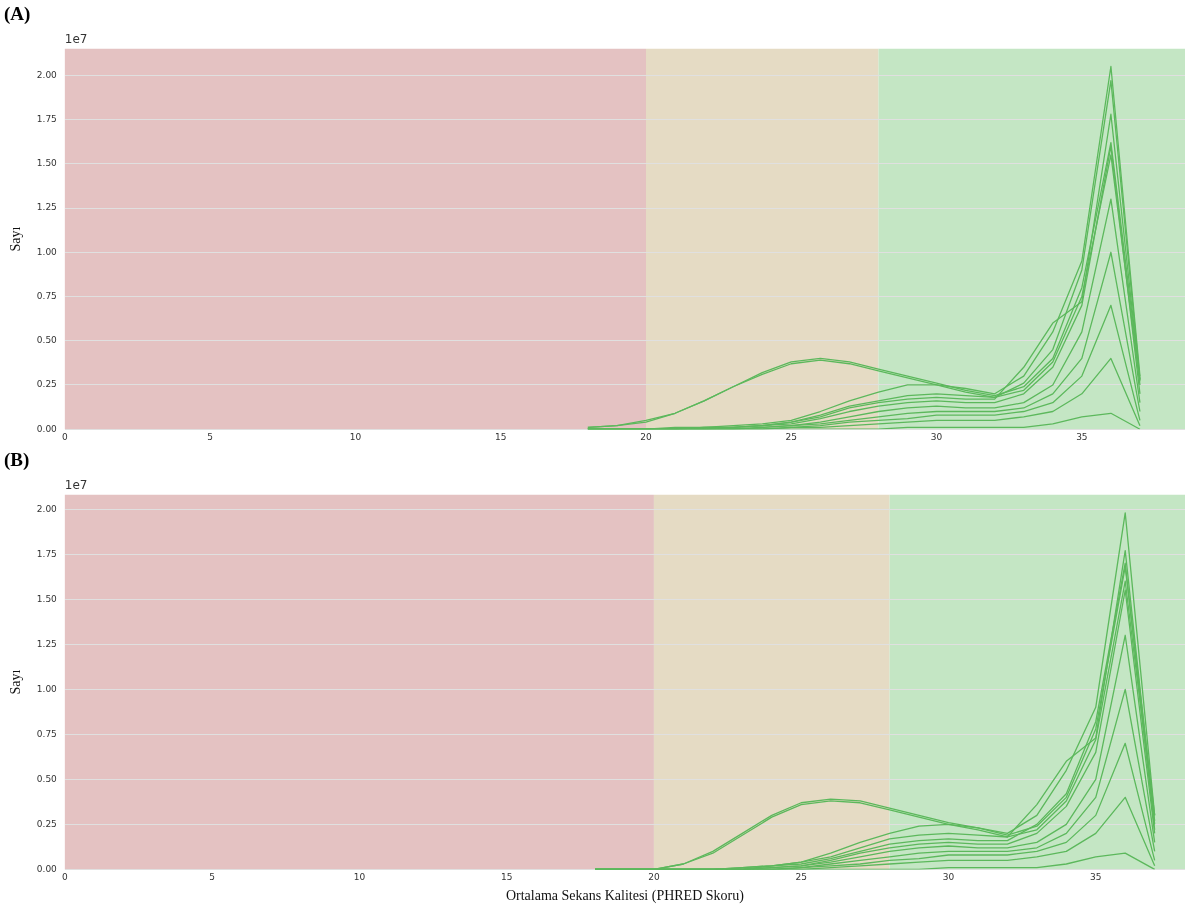  I want to click on x-axis-title: Ortalama Sekans Kalitesi (PHRED Skoru), so click(625, 896).